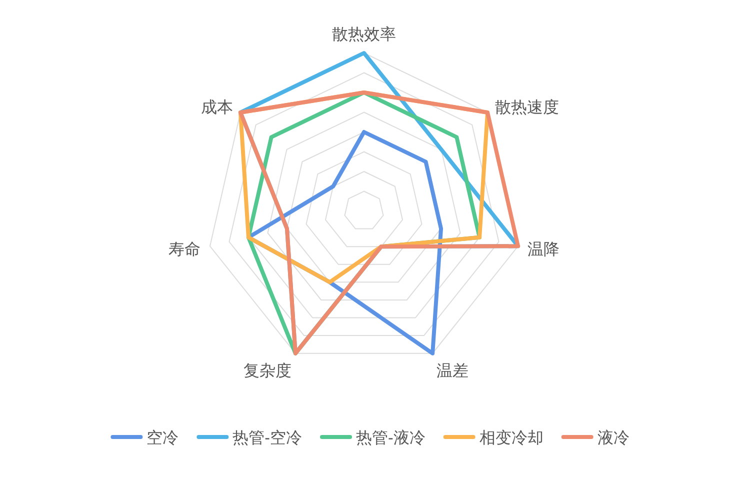 Image resolution: width=742 pixels, height=480 pixels. Describe the element at coordinates (217, 107) in the screenshot. I see `spoke-label: 成本` at that location.